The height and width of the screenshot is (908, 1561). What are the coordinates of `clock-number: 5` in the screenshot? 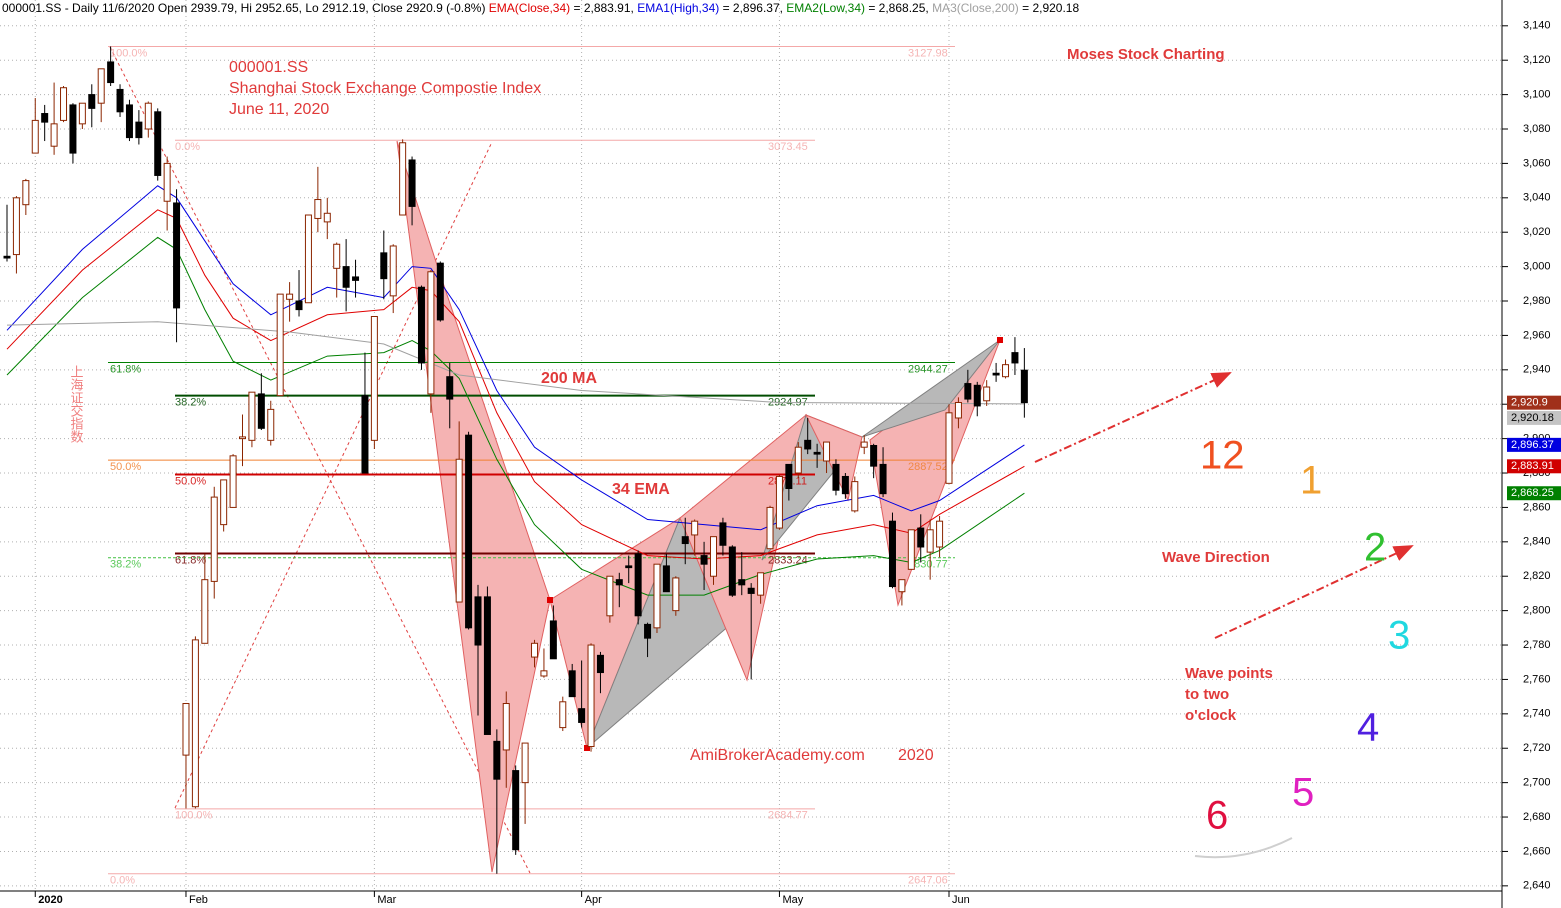 It's located at (1303, 793).